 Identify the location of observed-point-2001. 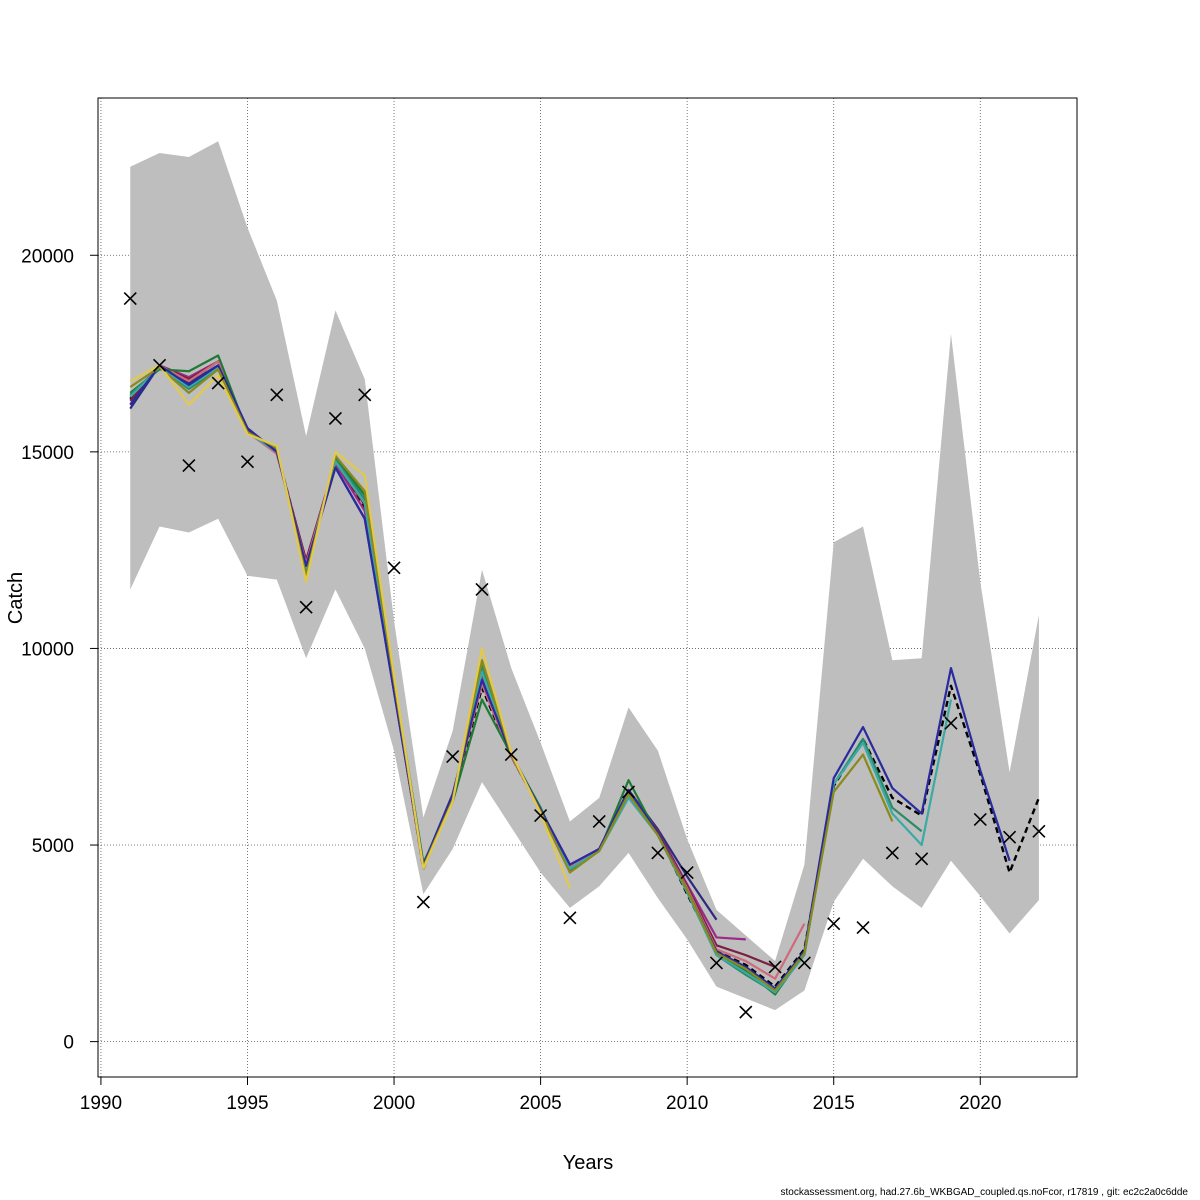
(423, 902).